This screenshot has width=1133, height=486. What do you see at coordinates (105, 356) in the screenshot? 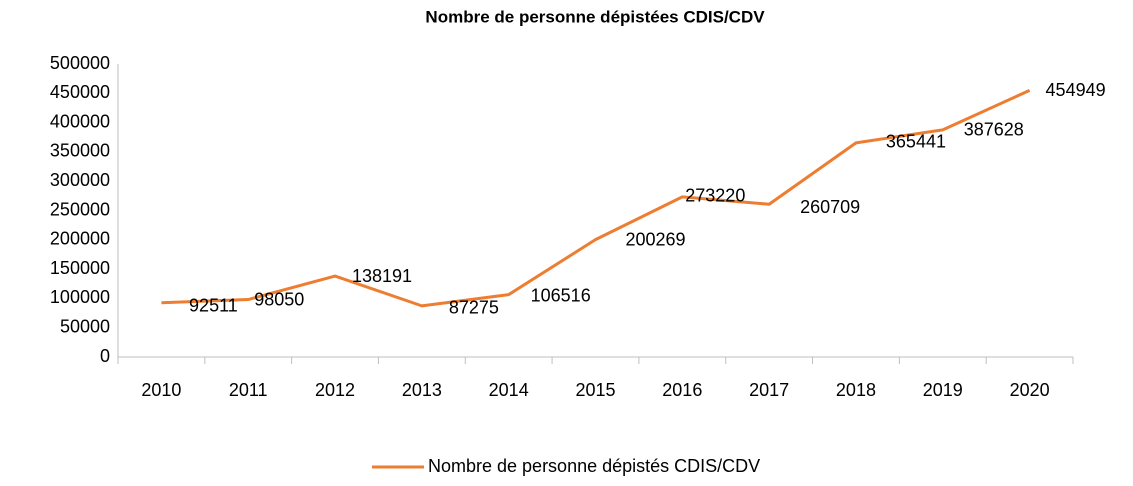
I see `y-tick-label: 0` at bounding box center [105, 356].